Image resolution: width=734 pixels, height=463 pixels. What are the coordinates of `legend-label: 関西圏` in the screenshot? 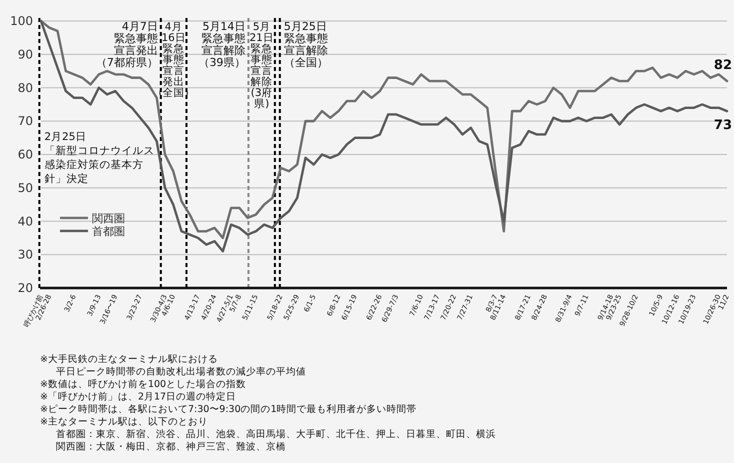 It's located at (108, 218).